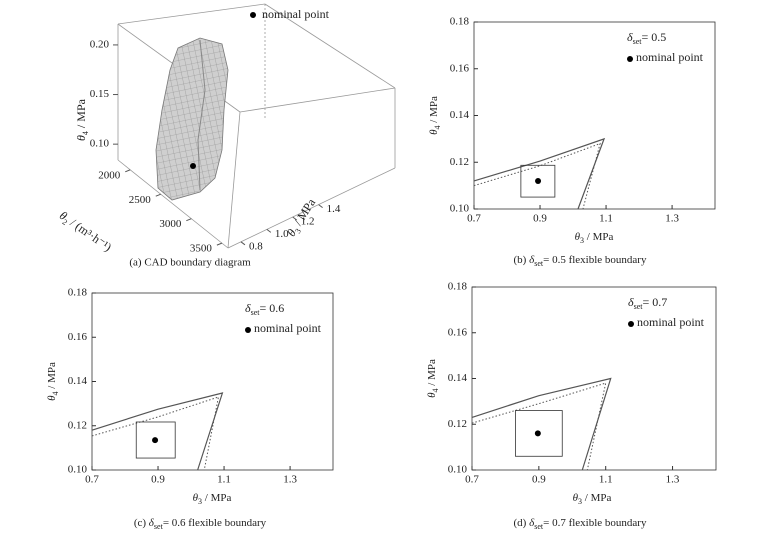 The image size is (778, 537). Describe the element at coordinates (522, 523) in the screenshot. I see `text-part: (d)` at that location.